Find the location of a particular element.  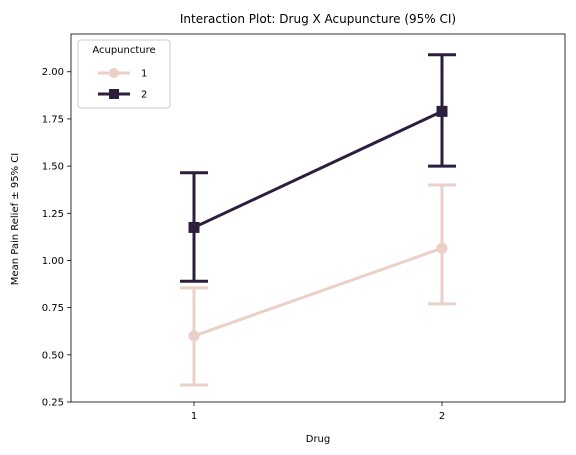

y-tick-label: 1.50 is located at coordinates (53, 167).